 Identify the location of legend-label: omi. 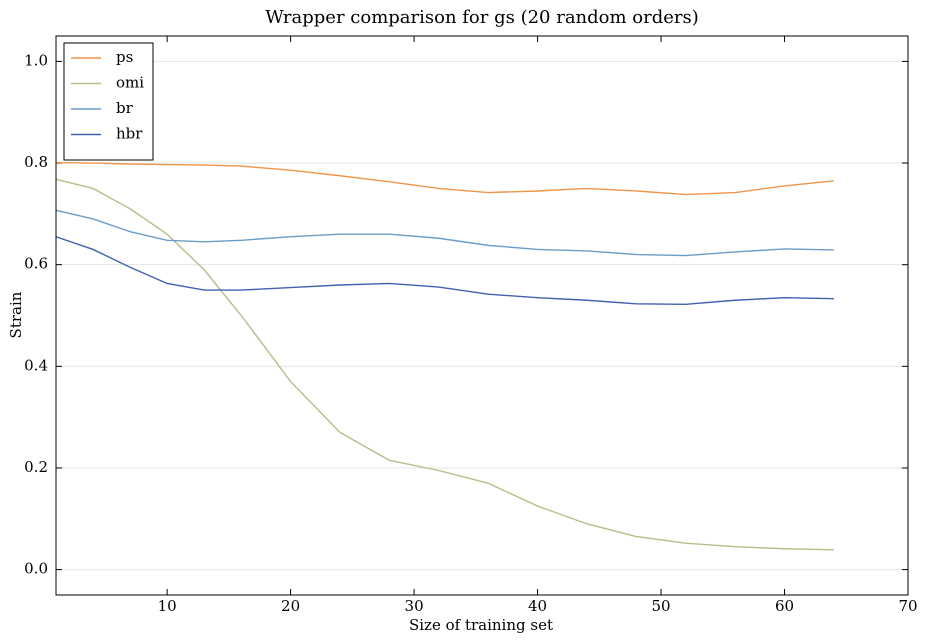
(130, 83).